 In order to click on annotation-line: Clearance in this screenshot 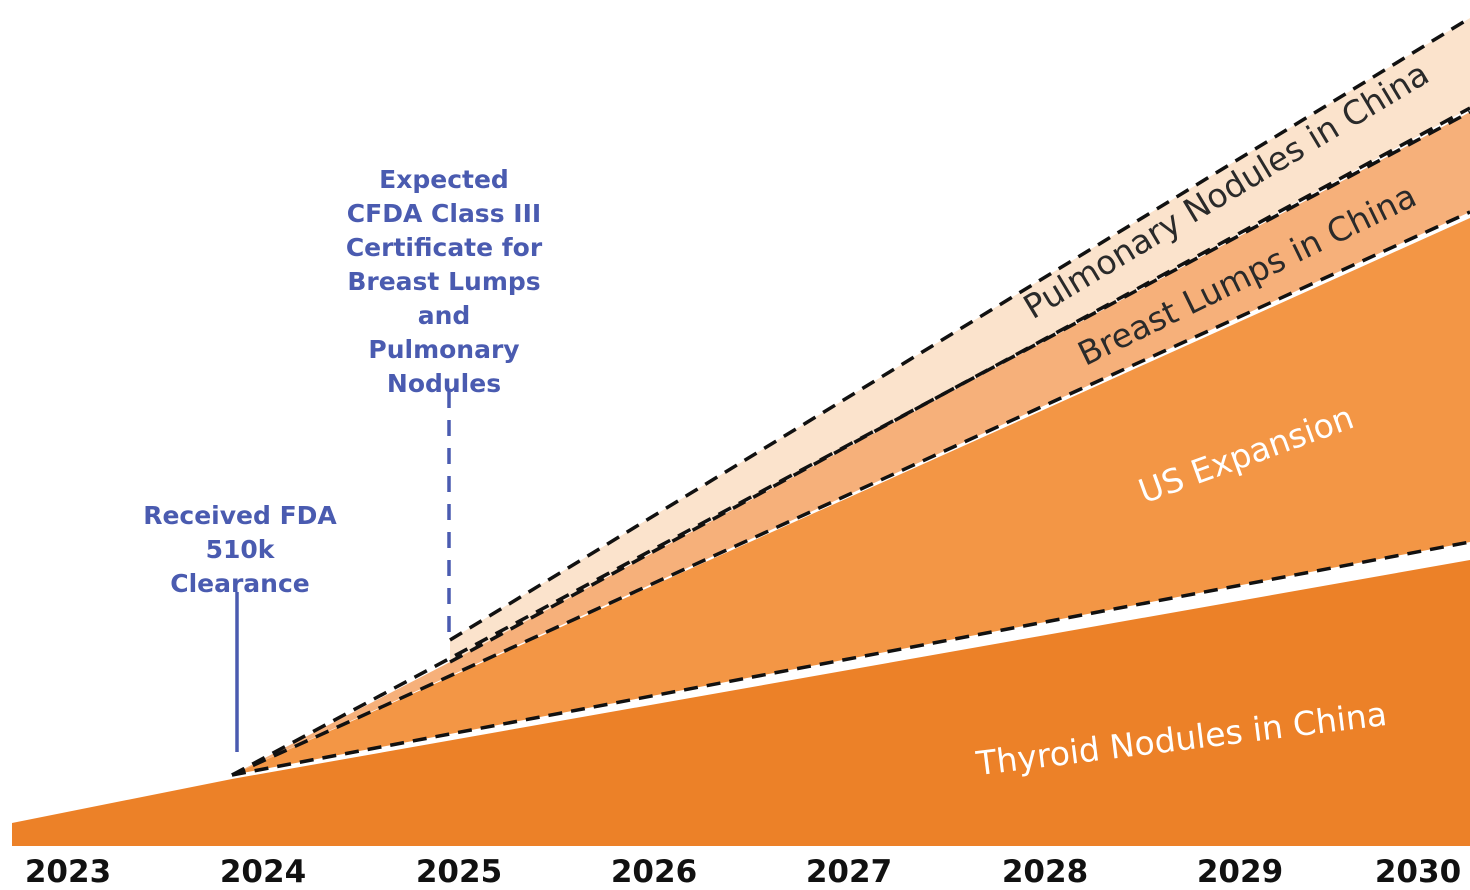, I will do `click(240, 583)`.